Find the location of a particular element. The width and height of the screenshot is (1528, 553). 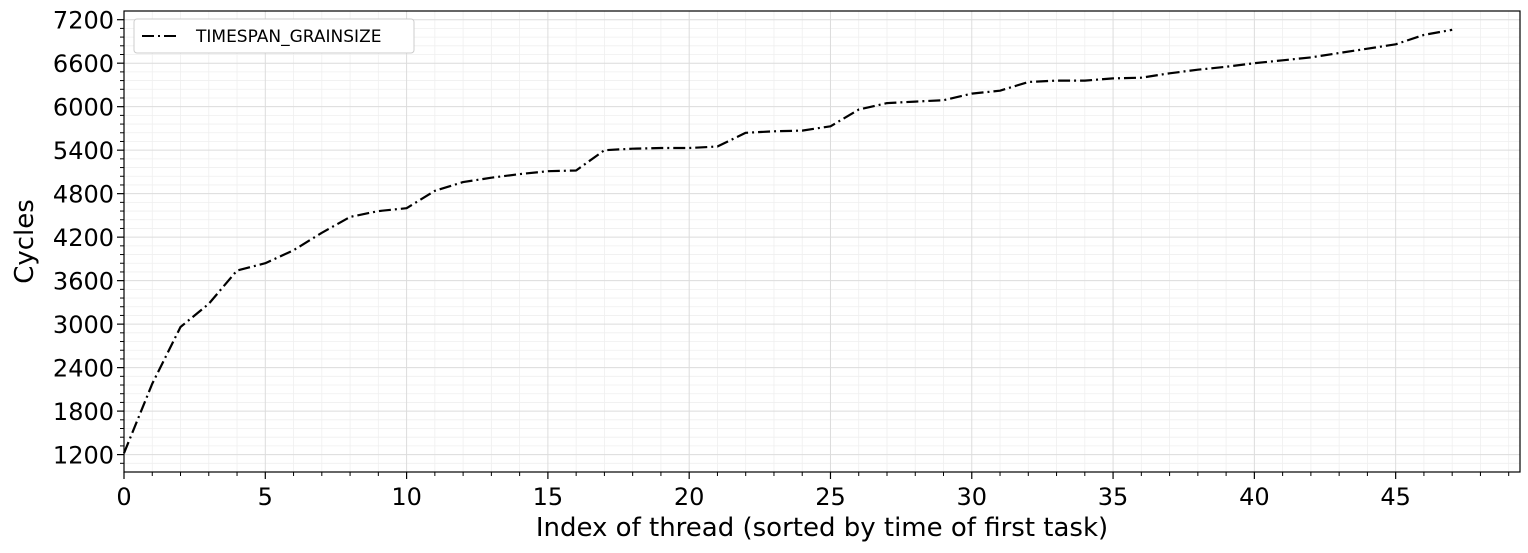

x-tick-label: 5 is located at coordinates (265, 497).